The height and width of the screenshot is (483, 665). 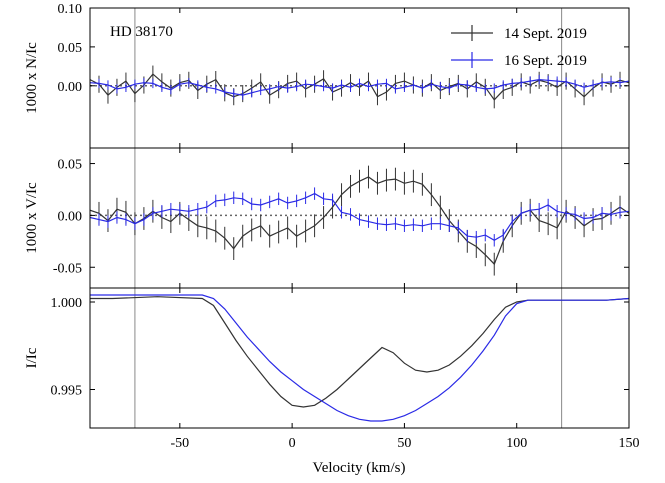 I want to click on x-tick-label: 0, so click(x=292, y=443).